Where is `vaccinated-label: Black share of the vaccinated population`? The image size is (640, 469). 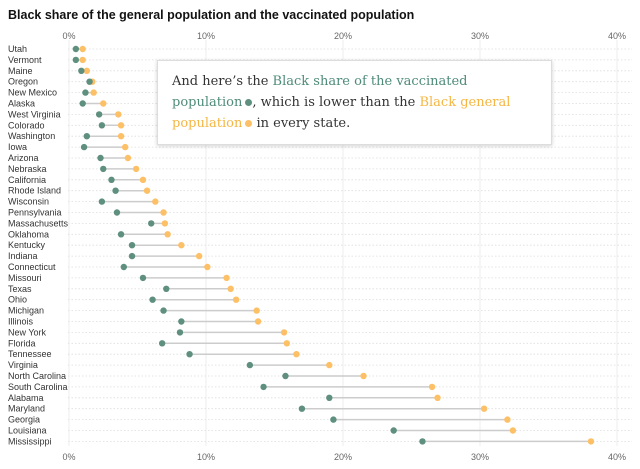 vaccinated-label: Black share of the vaccinated population is located at coordinates (320, 92).